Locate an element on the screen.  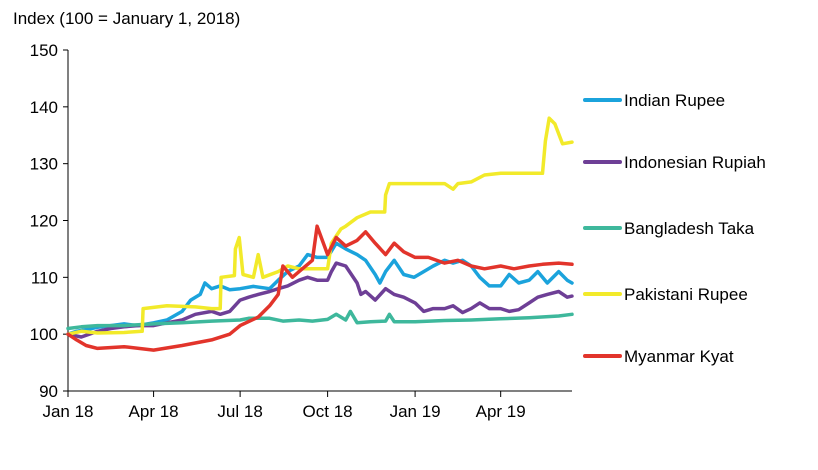
y-tick-label: 90 is located at coordinates (48, 391).